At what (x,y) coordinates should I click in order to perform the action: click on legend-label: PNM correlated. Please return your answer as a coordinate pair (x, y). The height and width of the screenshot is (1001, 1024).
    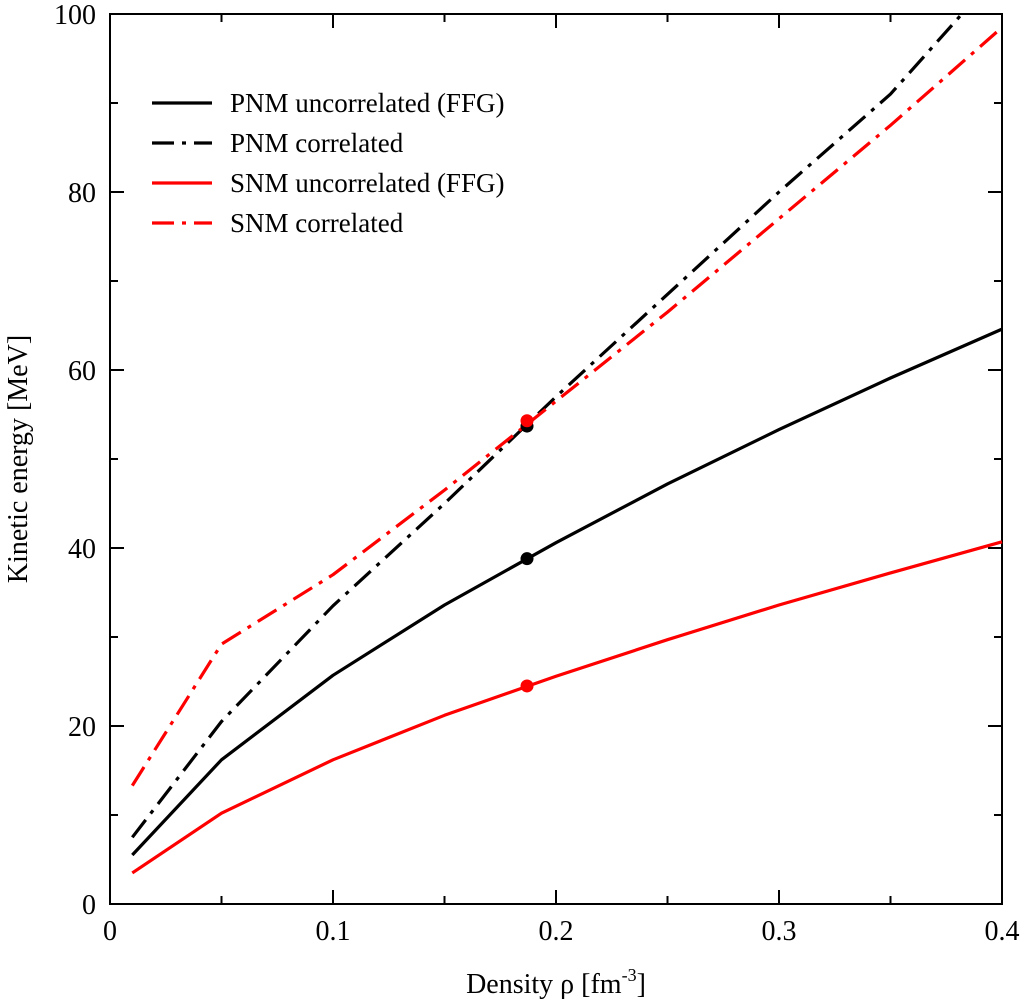
    Looking at the image, I should click on (317, 143).